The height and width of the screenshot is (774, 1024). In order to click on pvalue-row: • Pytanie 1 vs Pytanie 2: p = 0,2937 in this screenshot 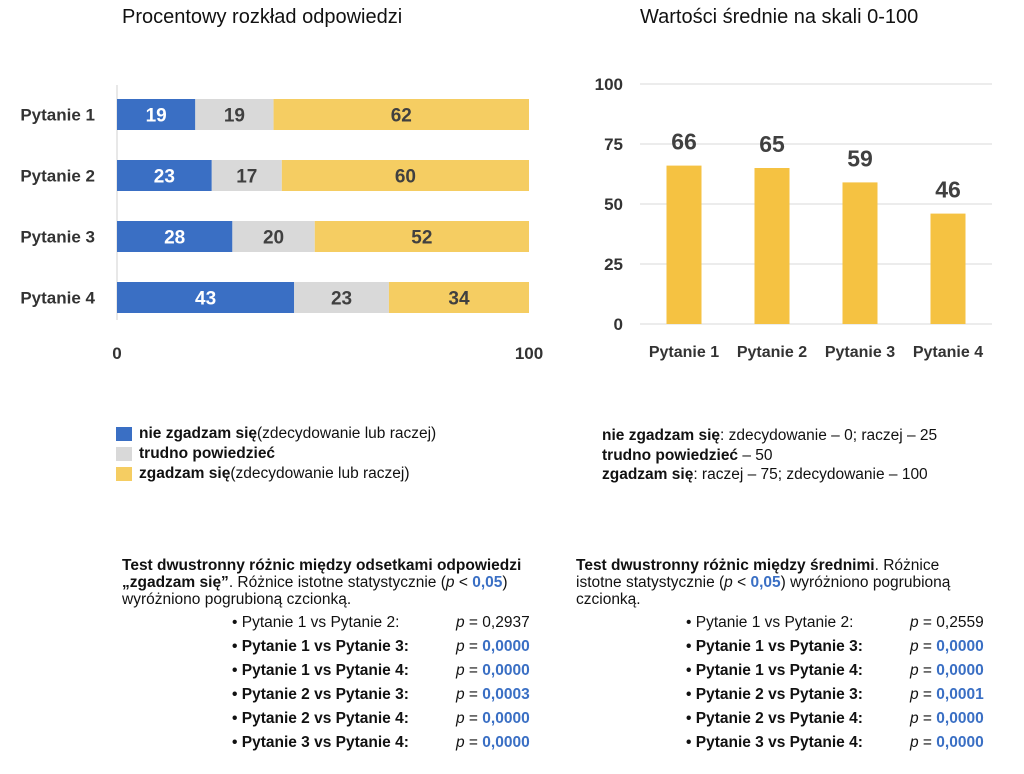, I will do `click(397, 626)`.